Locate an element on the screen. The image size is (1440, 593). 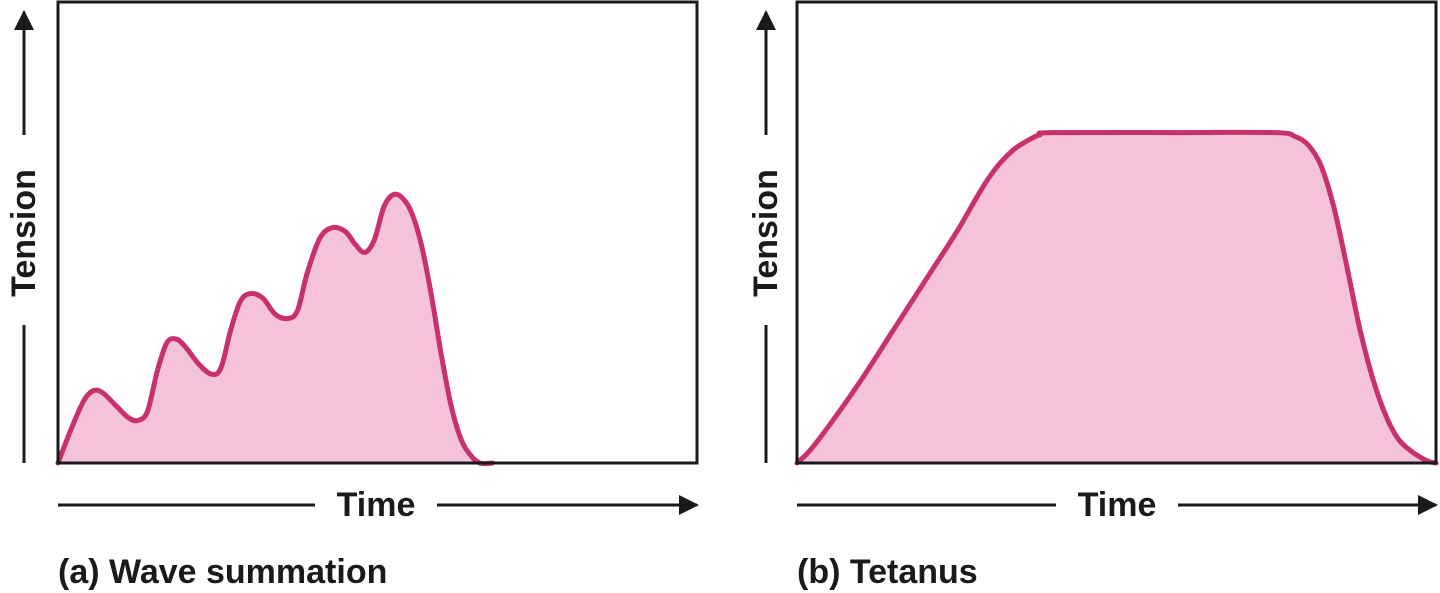
x-axis-a: Time is located at coordinates (378, 505).